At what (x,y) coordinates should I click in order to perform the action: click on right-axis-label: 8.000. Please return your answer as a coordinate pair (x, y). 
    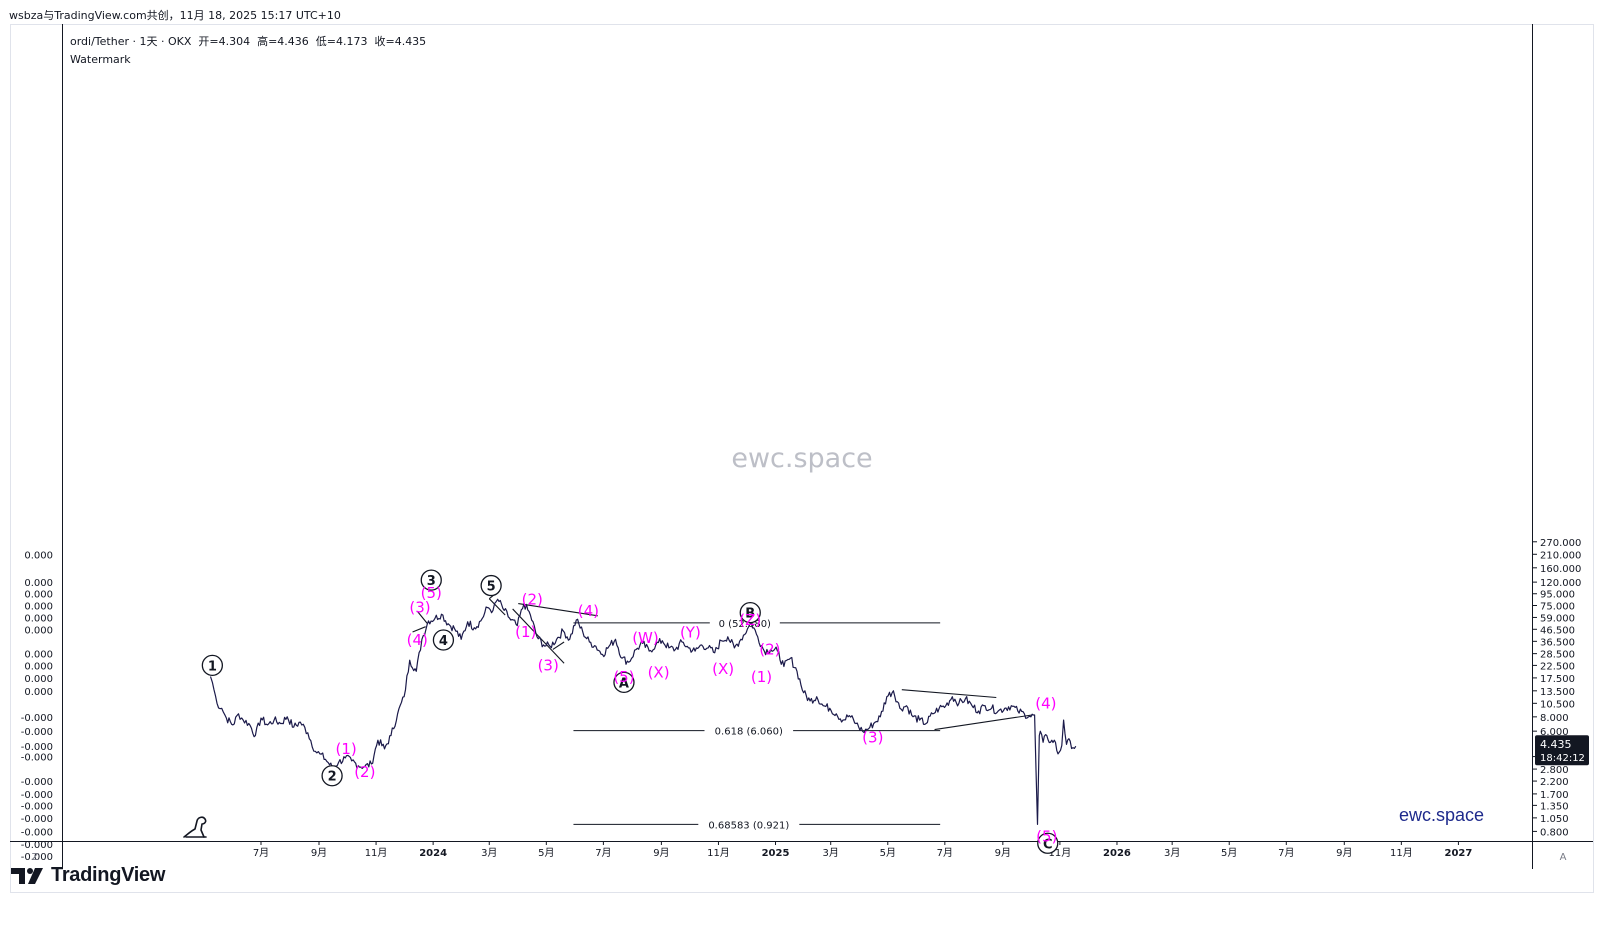
    Looking at the image, I should click on (1554, 718).